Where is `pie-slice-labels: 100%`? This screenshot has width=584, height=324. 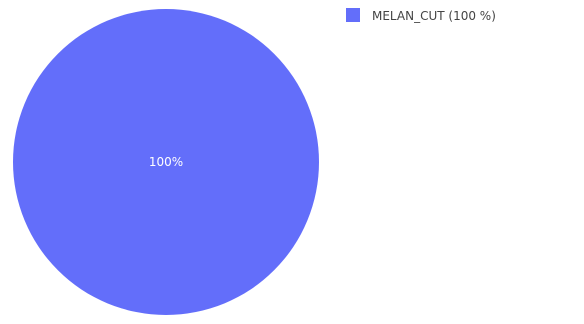
pie-slice-labels: 100% is located at coordinates (166, 162).